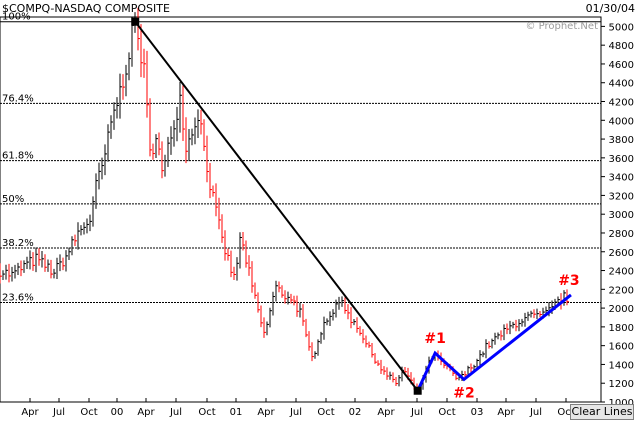 The image size is (637, 424). What do you see at coordinates (621, 140) in the screenshot?
I see `y-tick-label-6: 3800` at bounding box center [621, 140].